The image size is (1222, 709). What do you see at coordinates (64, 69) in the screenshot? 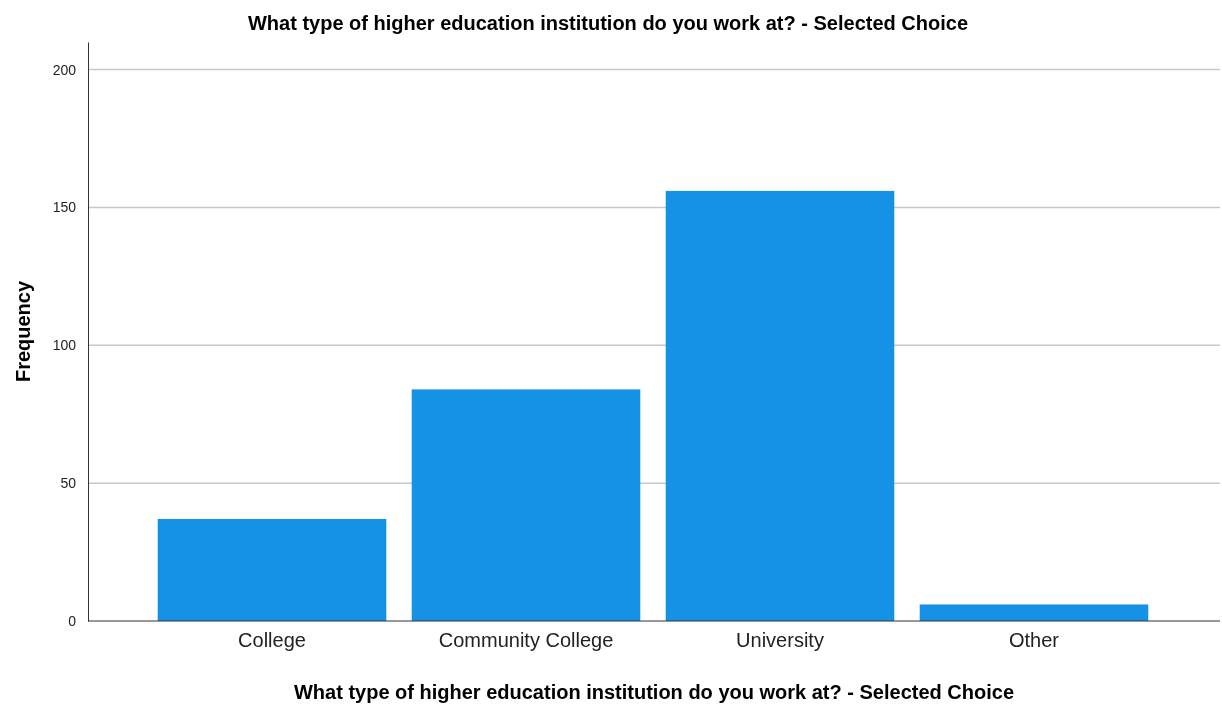
I see `y-tick-label: 200` at bounding box center [64, 69].